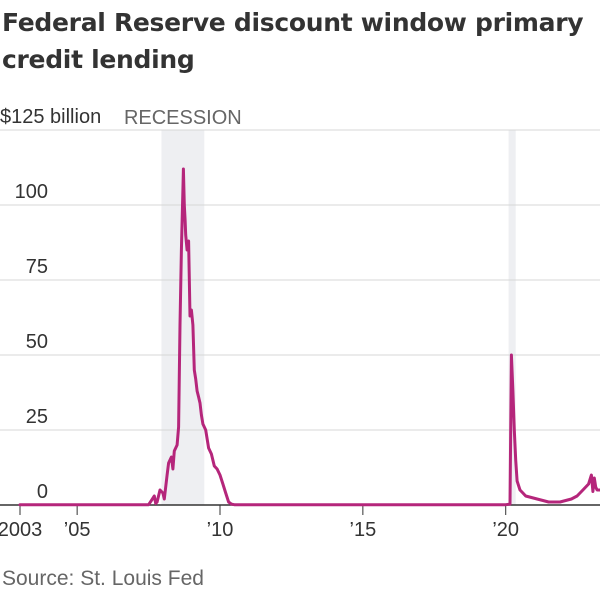  Describe the element at coordinates (363, 530) in the screenshot. I see `x-tick-label: ’15` at that location.